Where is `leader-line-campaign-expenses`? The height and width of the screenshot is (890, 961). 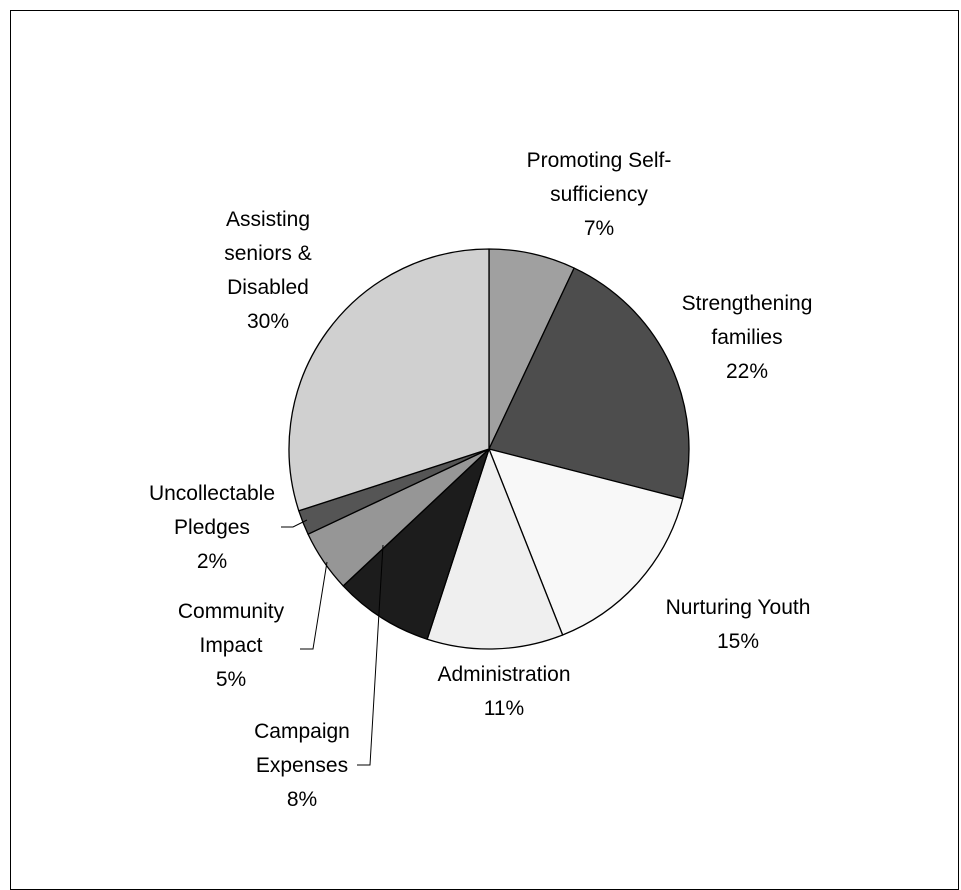 leader-line-campaign-expenses is located at coordinates (370, 655).